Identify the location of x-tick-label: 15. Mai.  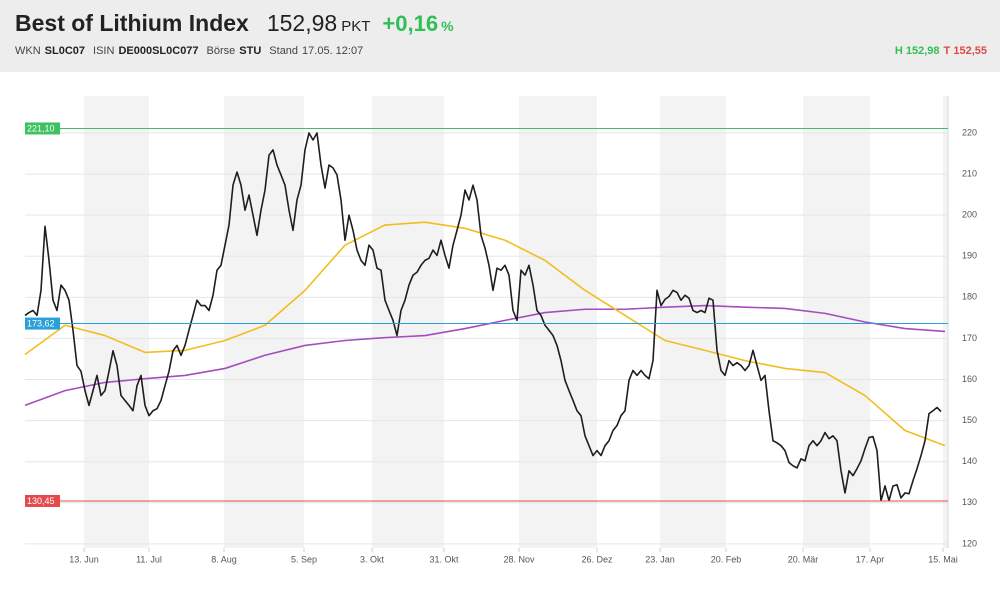
(943, 559).